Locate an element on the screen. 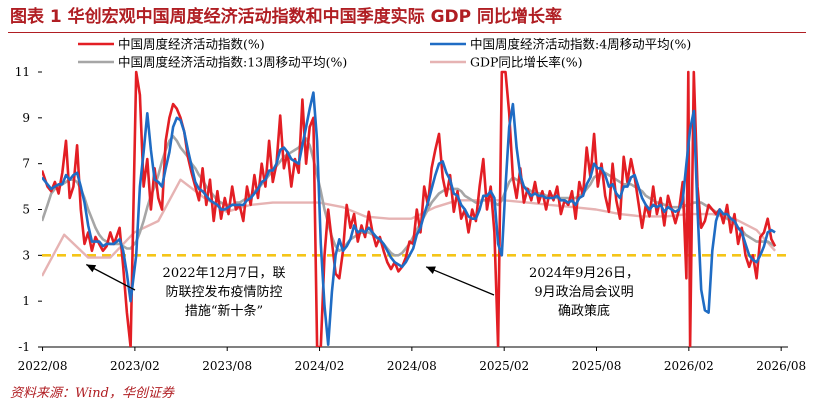  figure-title: 图表 1 华创宏观中国周度经济活动指数和中国季度实际 GDP 同比增长率 is located at coordinates (286, 17).